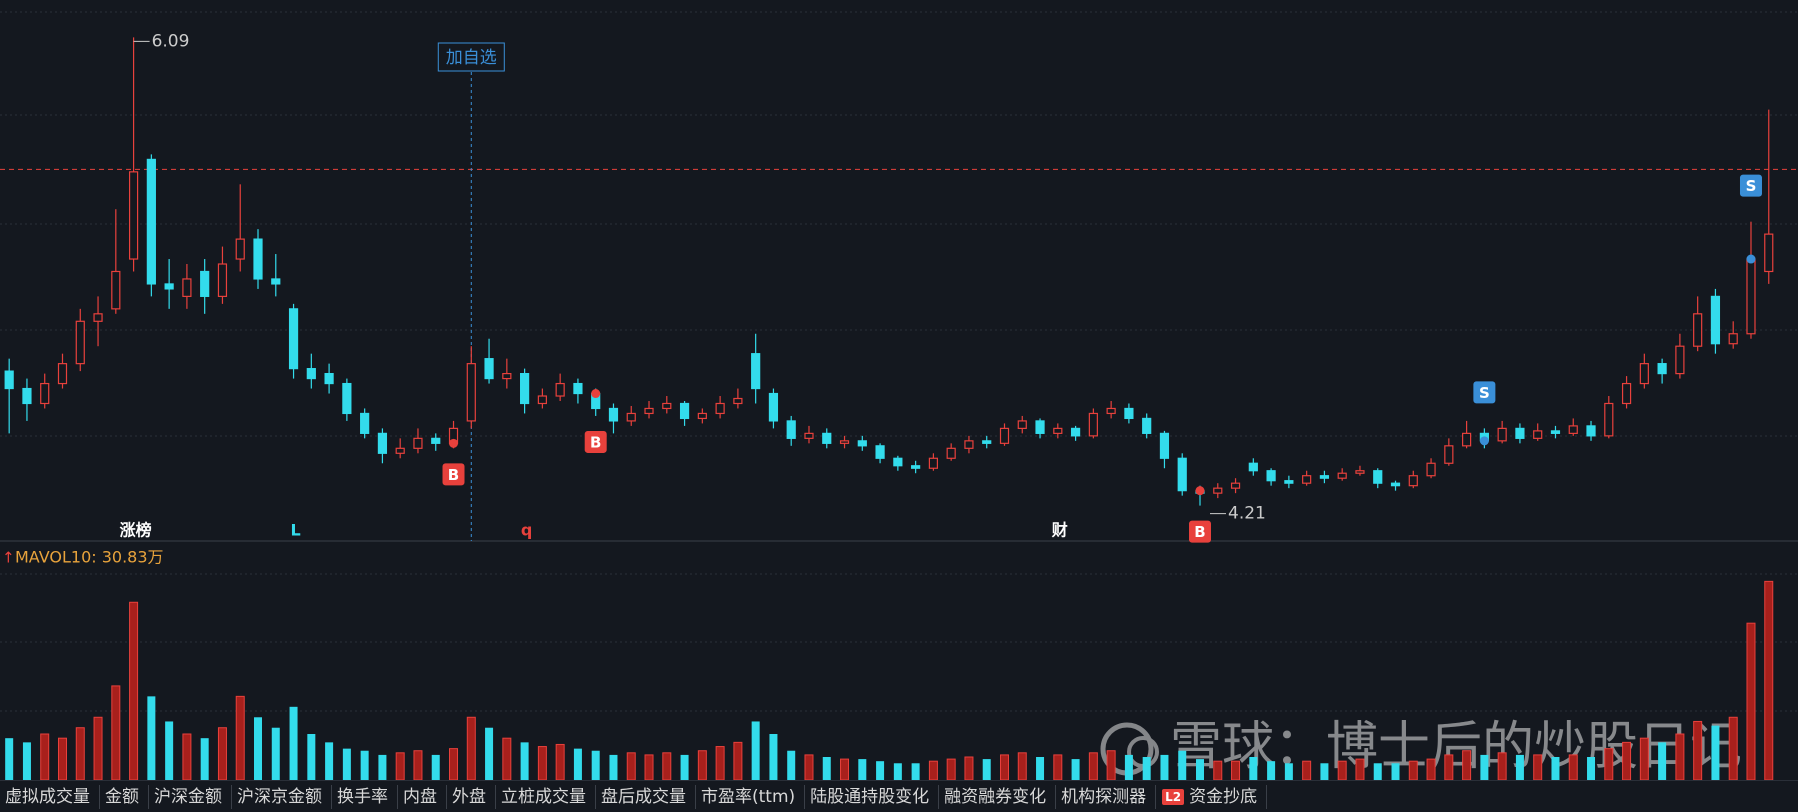 This screenshot has height=812, width=1798. Describe the element at coordinates (365, 796) in the screenshot. I see `indicator-tab: 换手率` at that location.